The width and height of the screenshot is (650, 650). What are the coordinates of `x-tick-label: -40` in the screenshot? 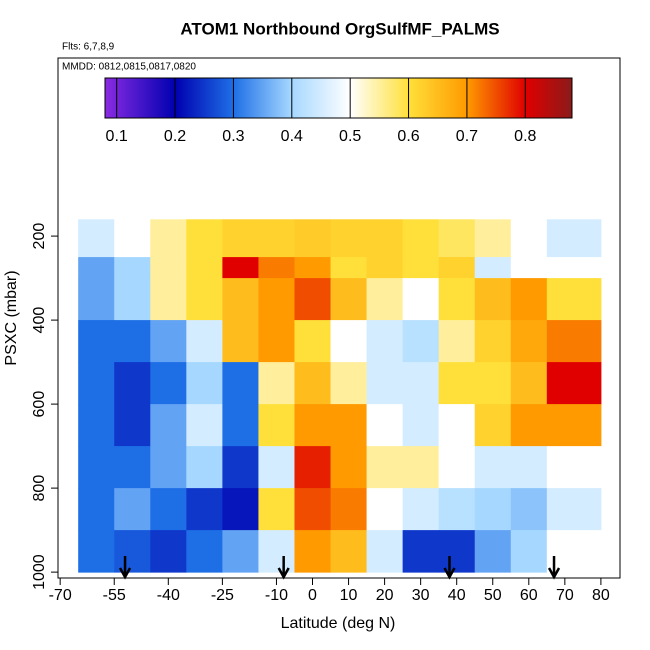 It's located at (168, 595).